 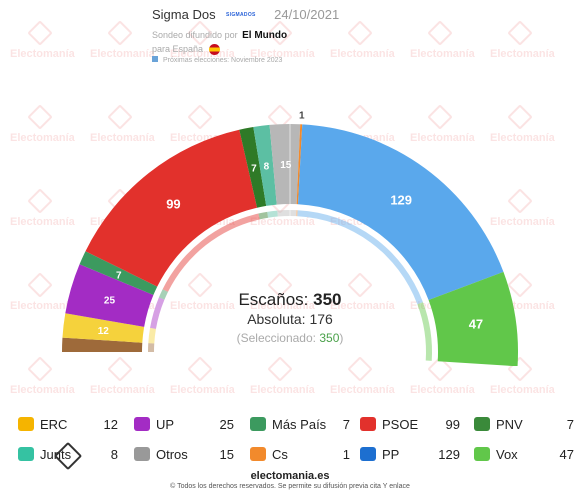 I want to click on pp-icon, so click(x=368, y=454).